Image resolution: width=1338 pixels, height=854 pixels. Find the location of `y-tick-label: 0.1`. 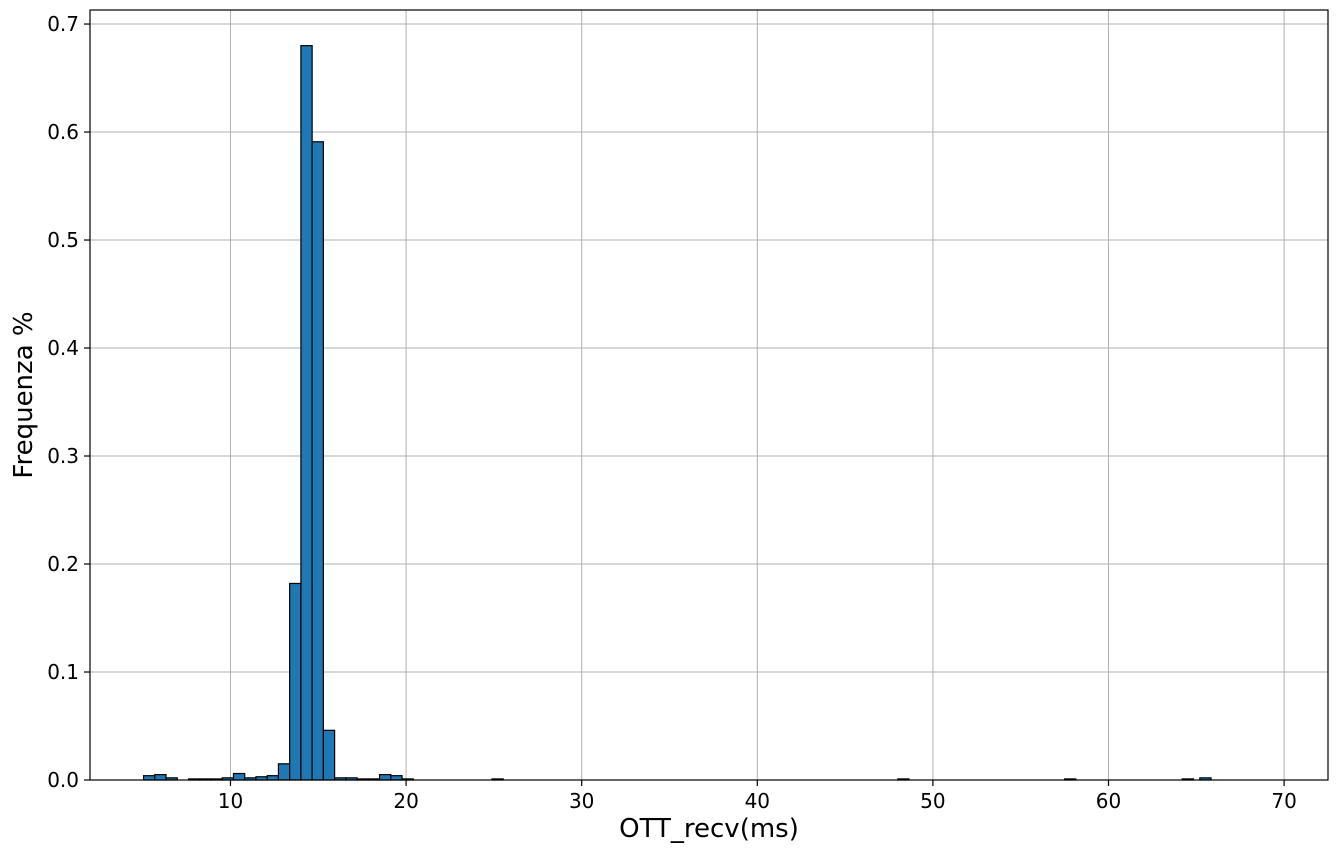

y-tick-label: 0.1 is located at coordinates (63, 672).